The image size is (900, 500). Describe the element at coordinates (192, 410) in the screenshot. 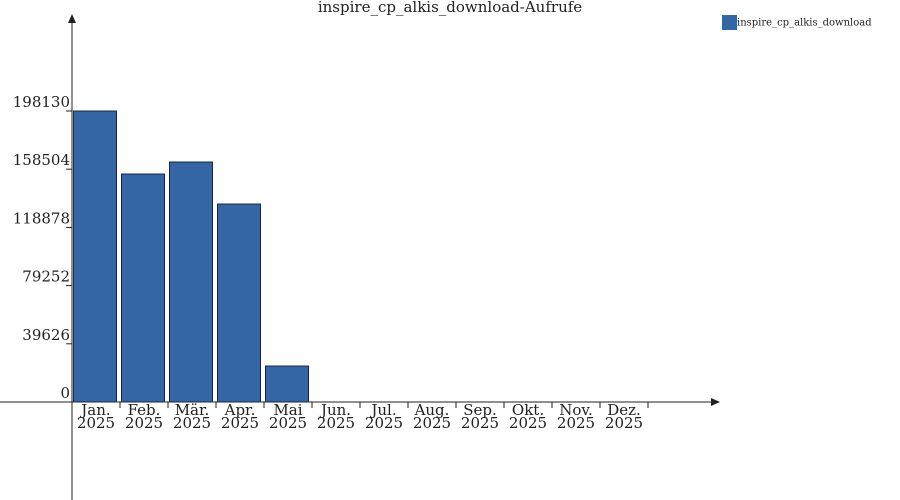

I see `x-tick-label: Mär.` at that location.